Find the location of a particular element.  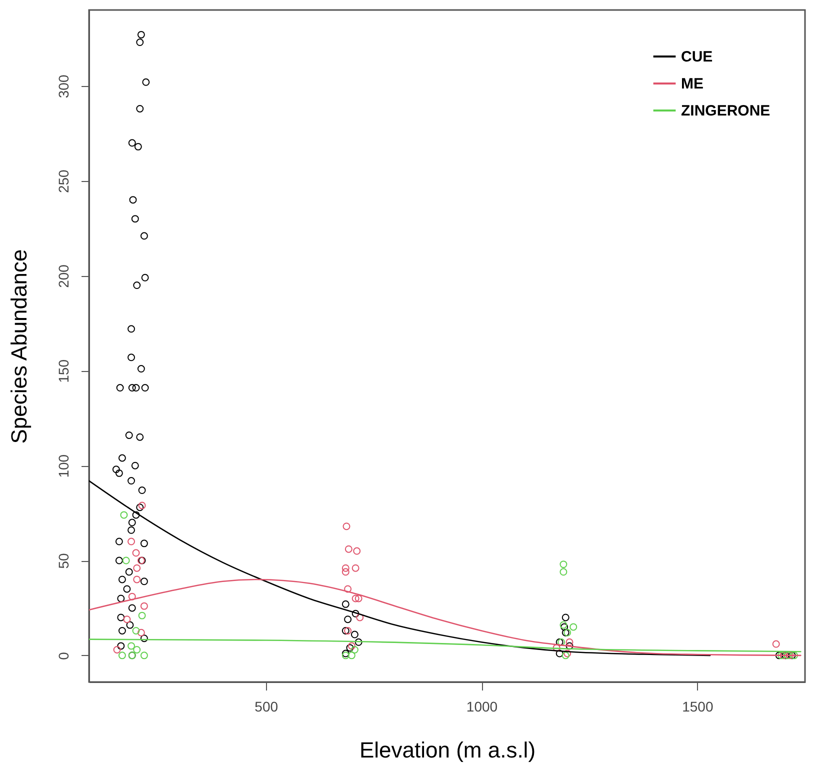

y-tick-label: 200 is located at coordinates (64, 276).